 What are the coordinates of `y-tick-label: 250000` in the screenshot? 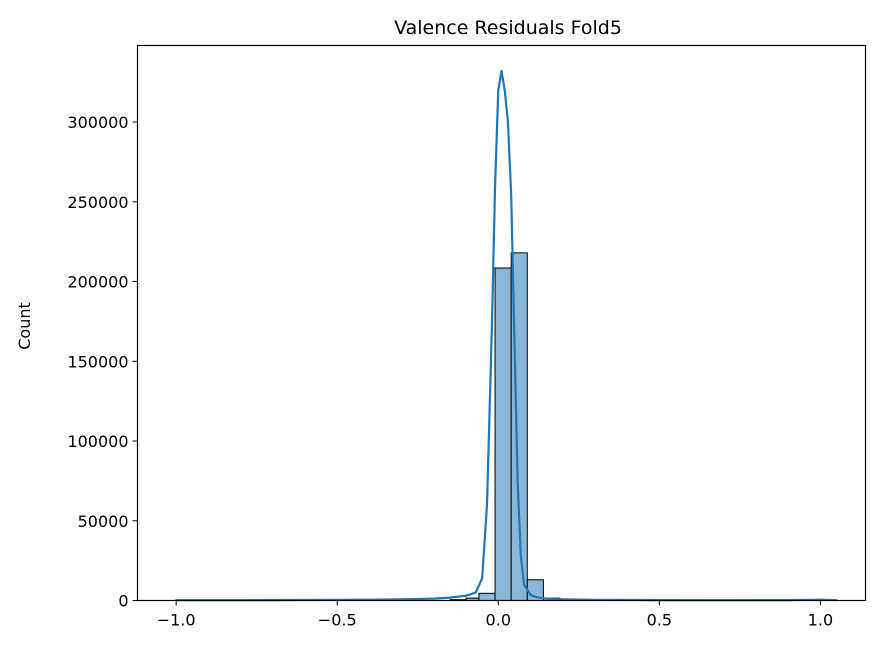 It's located at (97, 202).